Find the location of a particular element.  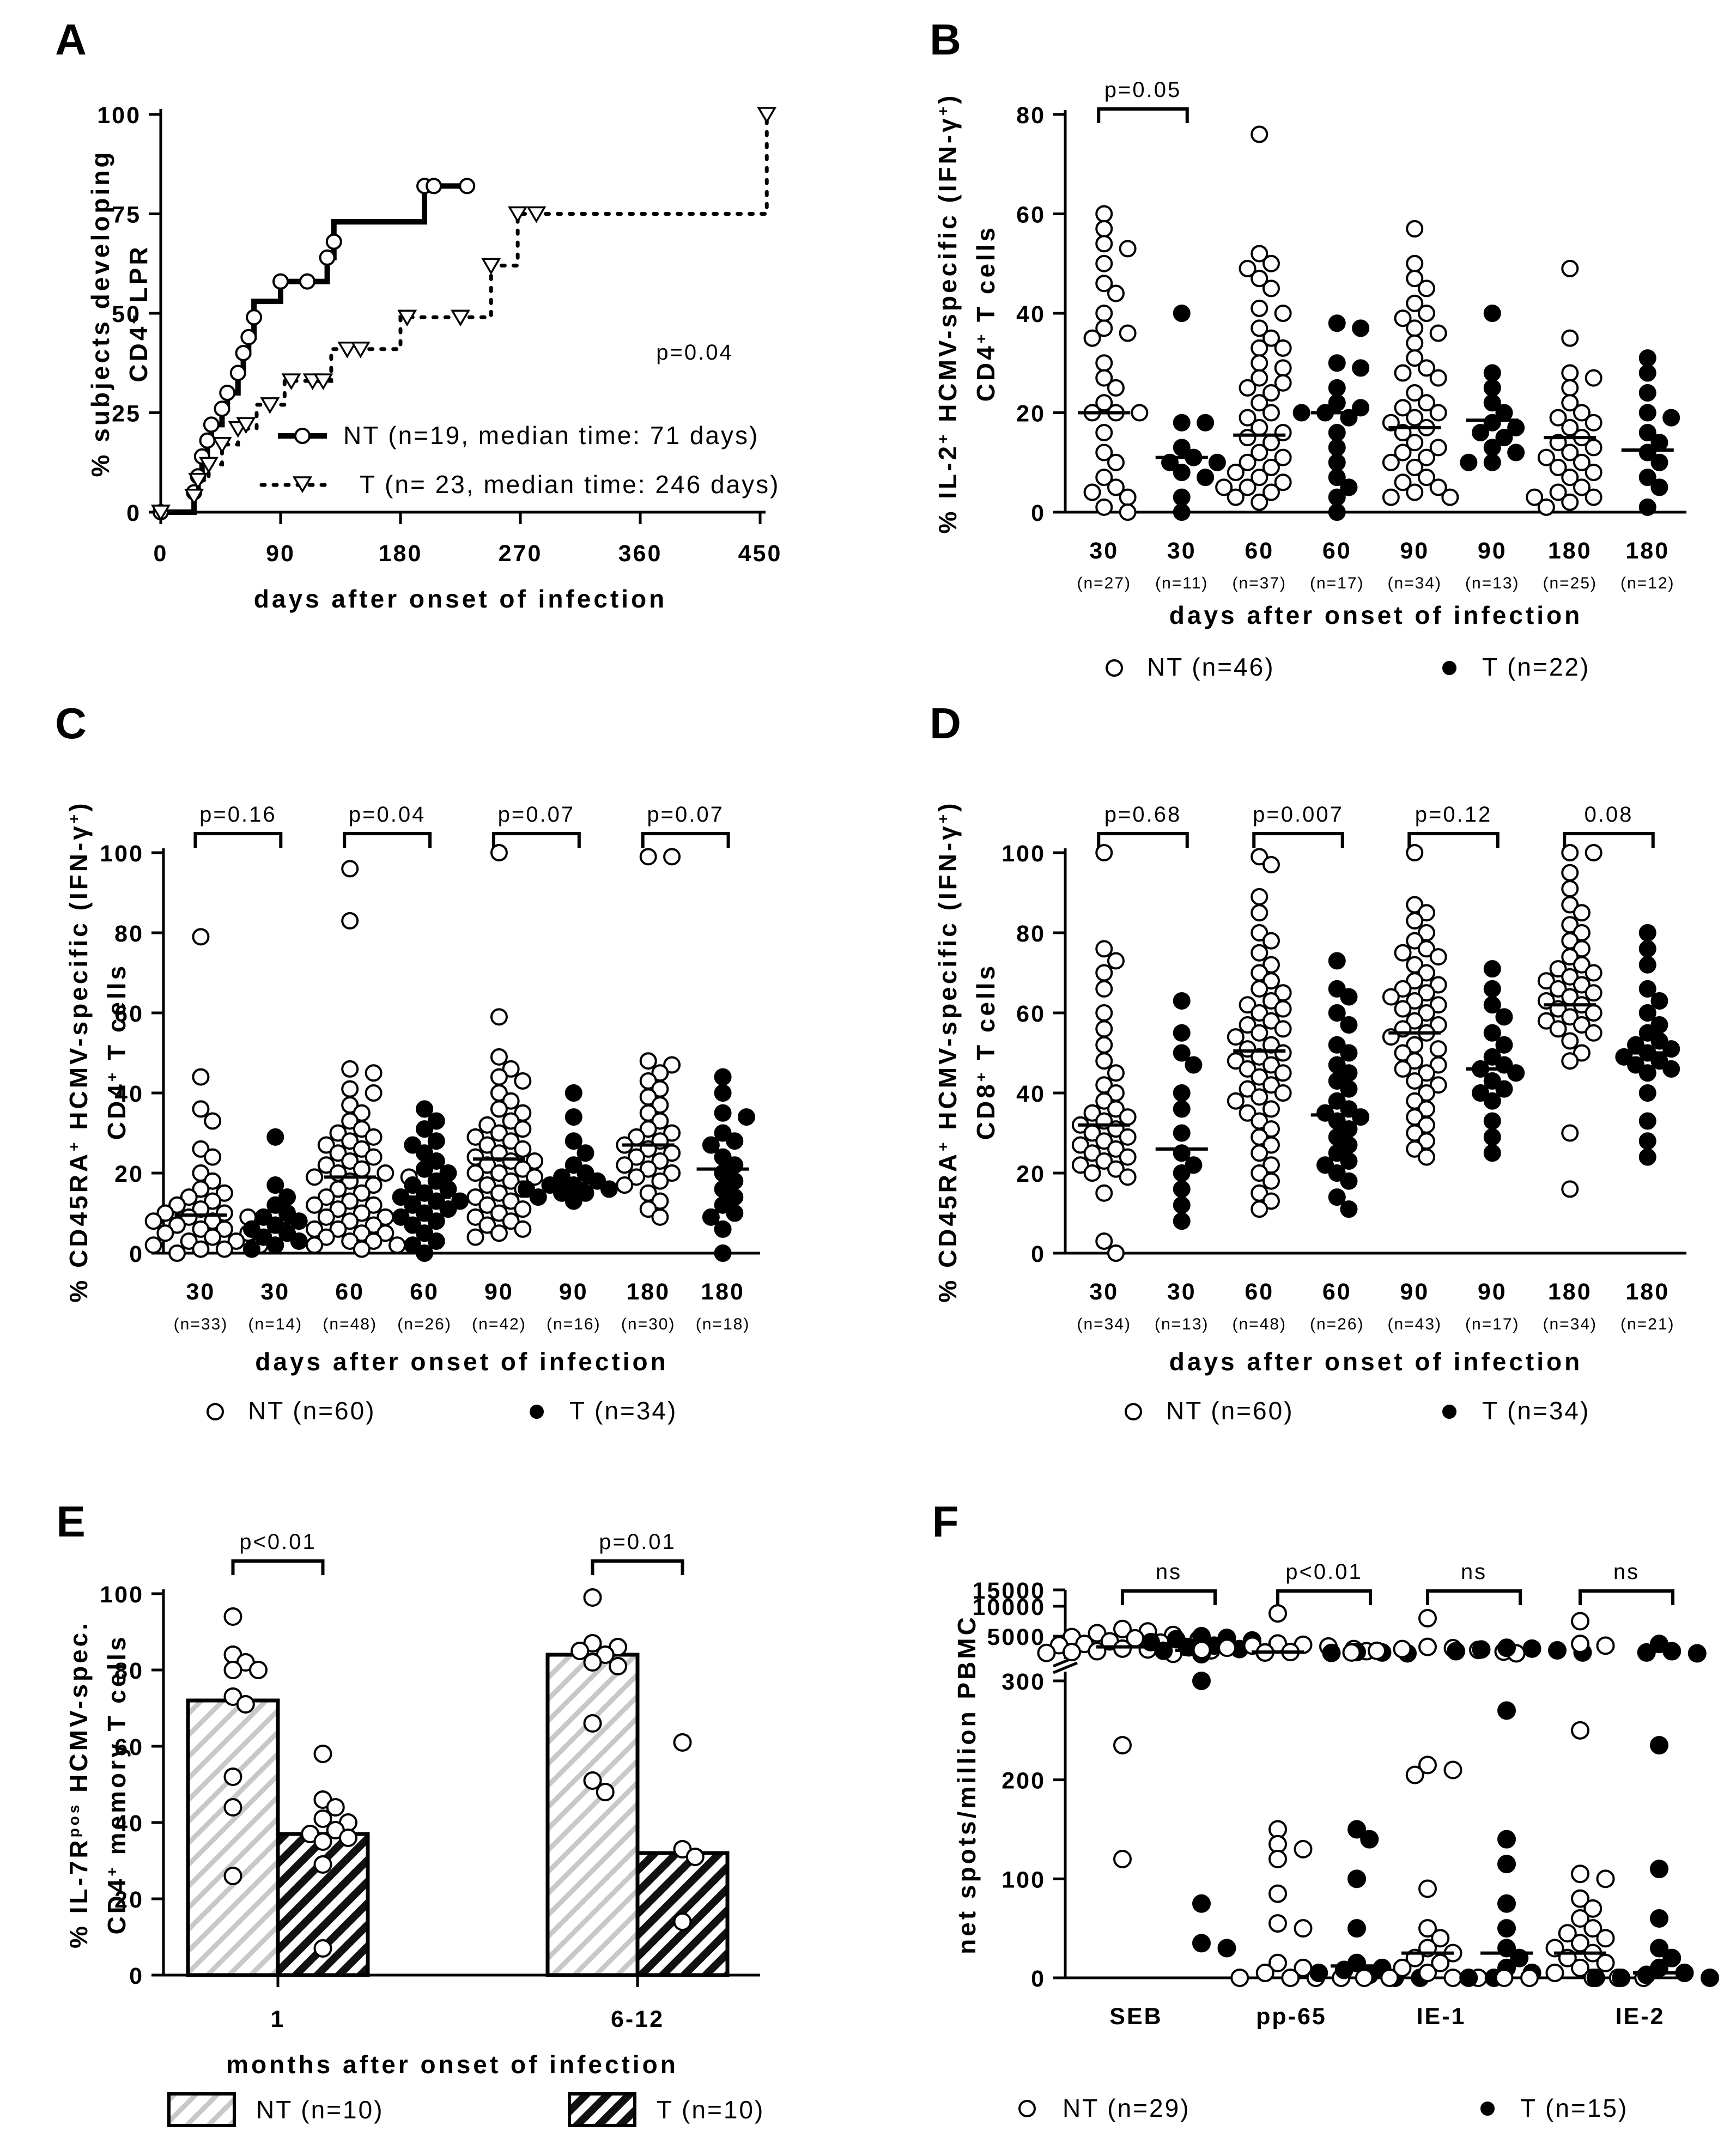

B-legend-NT-text: NT (n=46) is located at coordinates (1211, 667).